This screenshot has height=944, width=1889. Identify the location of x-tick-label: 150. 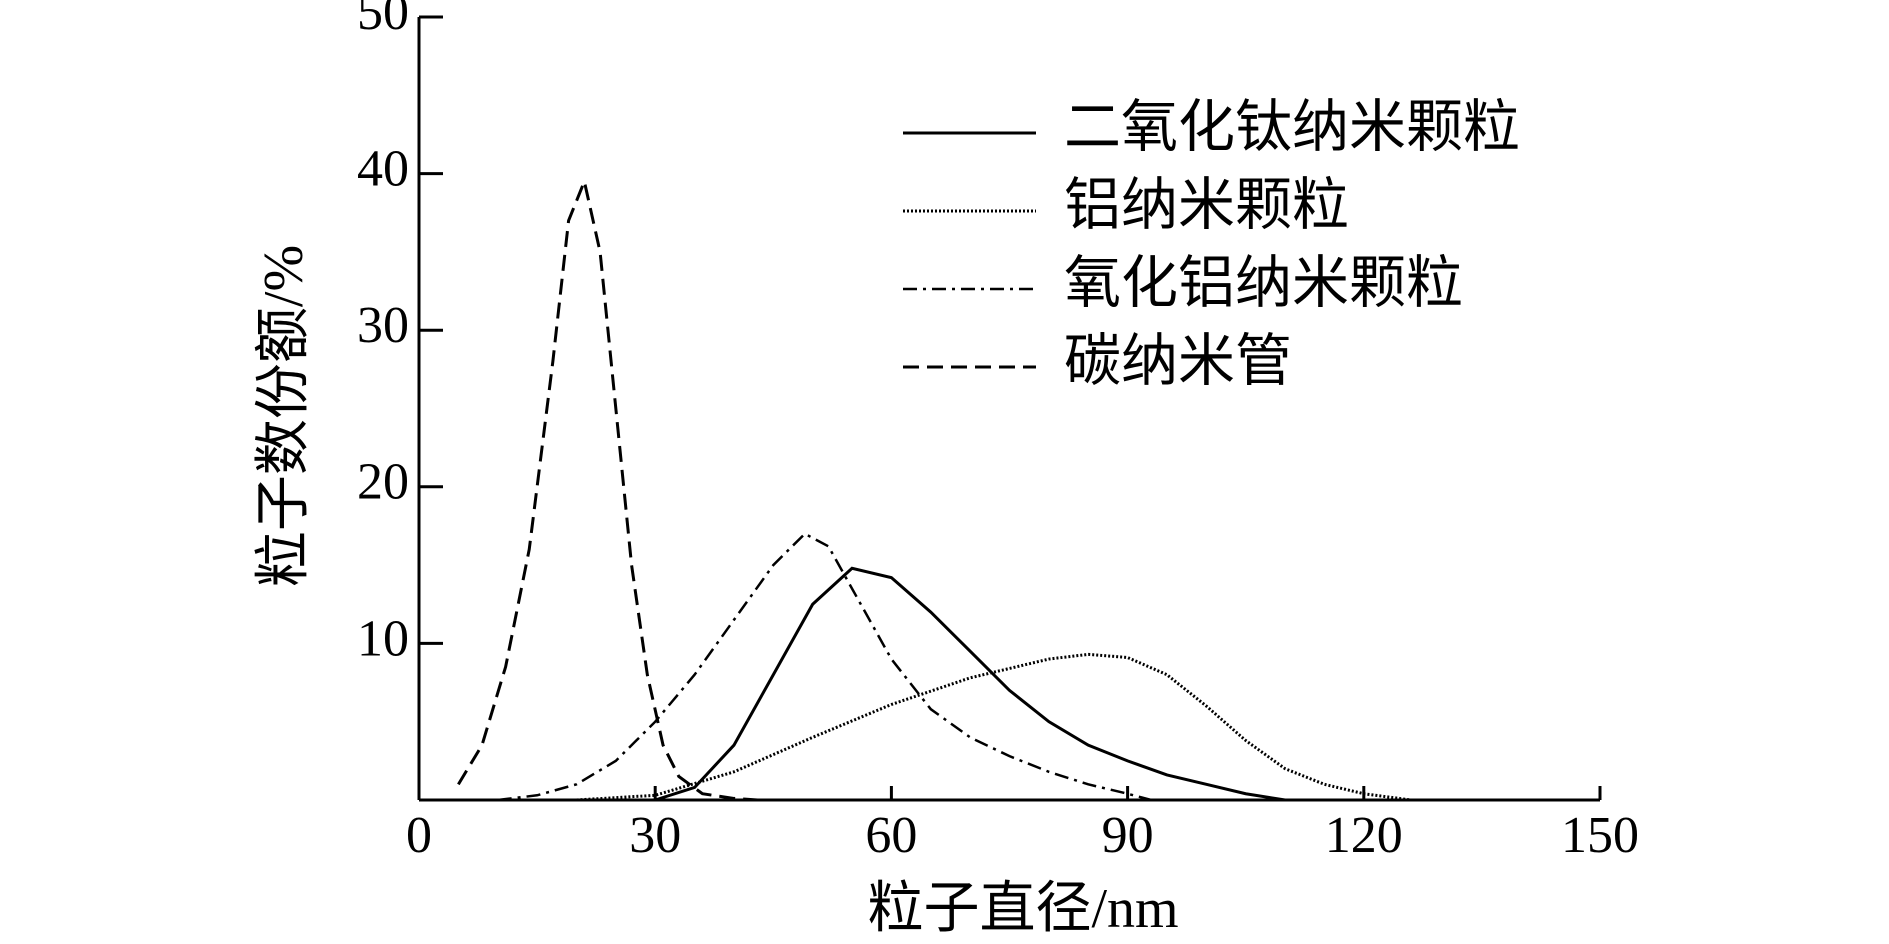
(1600, 835).